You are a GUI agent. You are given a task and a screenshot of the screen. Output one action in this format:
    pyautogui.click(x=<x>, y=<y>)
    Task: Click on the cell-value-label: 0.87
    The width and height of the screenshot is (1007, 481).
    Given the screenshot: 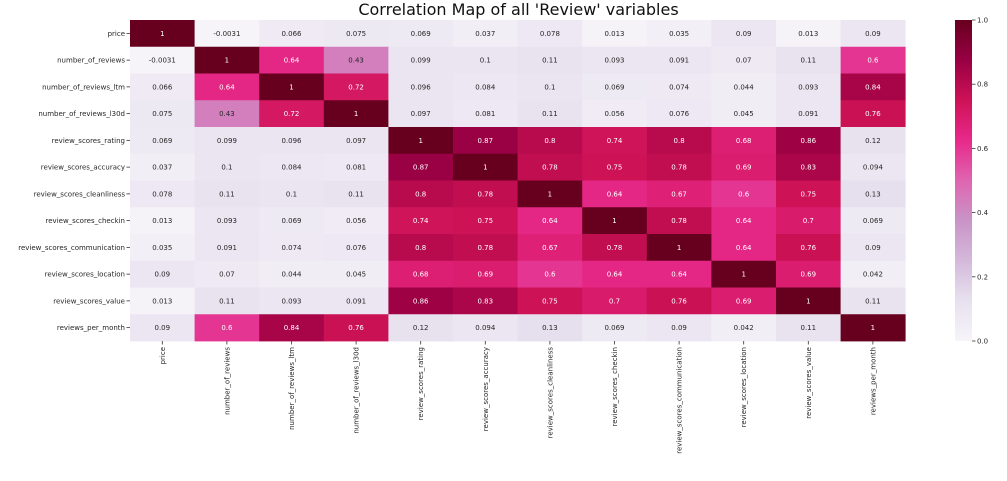 What is the action you would take?
    pyautogui.click(x=486, y=141)
    